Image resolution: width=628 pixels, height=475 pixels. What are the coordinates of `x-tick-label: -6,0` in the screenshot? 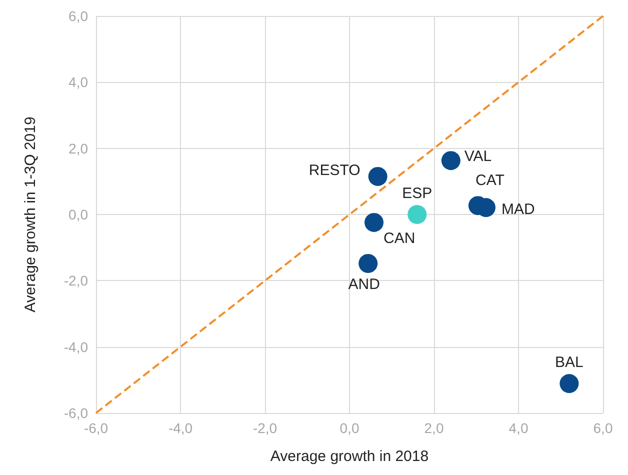 It's located at (96, 428).